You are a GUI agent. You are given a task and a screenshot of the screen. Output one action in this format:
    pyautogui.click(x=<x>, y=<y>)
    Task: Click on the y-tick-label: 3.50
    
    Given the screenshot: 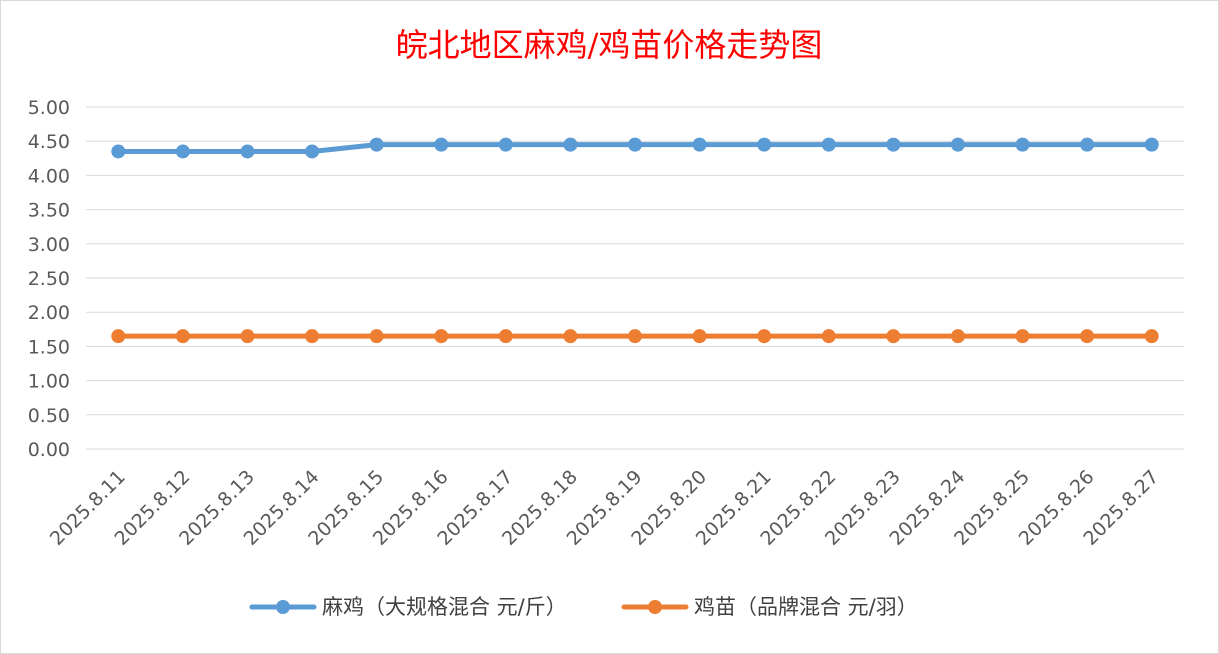 What is the action you would take?
    pyautogui.click(x=49, y=211)
    